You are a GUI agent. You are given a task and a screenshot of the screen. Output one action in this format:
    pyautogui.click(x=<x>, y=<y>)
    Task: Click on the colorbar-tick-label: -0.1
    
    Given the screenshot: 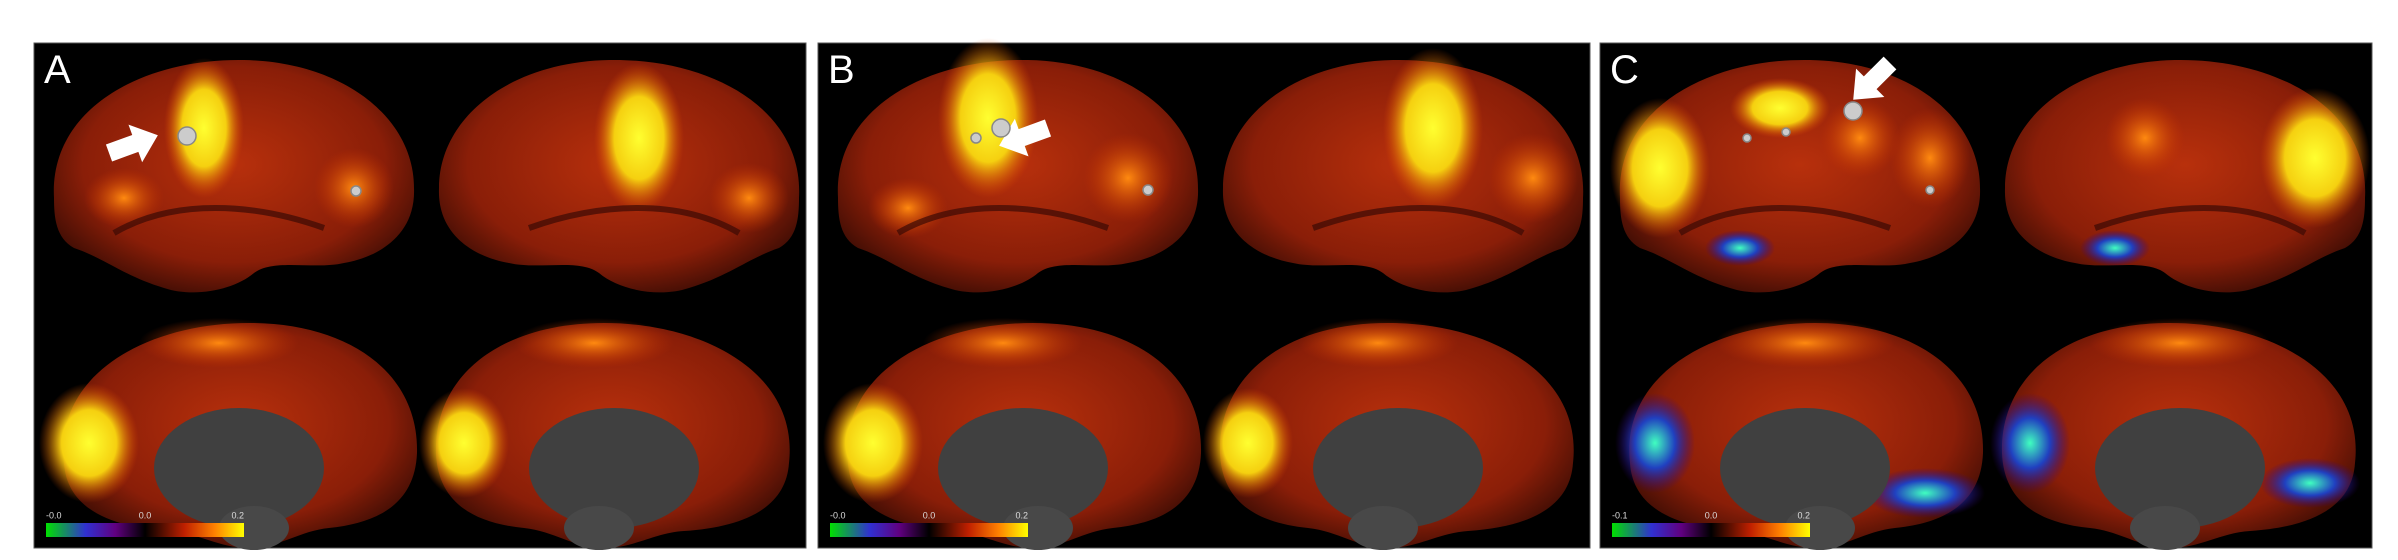 What is the action you would take?
    pyautogui.click(x=1620, y=515)
    